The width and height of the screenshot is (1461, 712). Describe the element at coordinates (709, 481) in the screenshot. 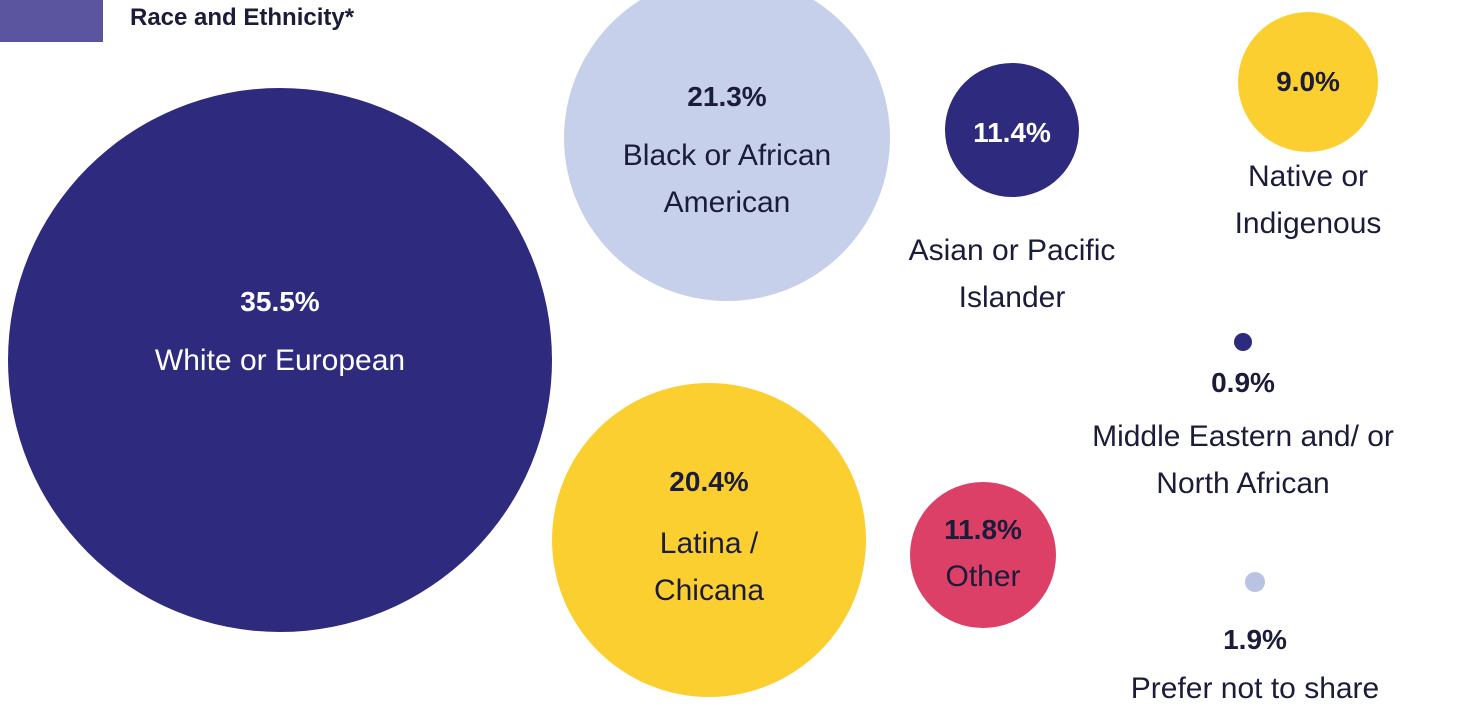

I see `value-label: 20.4%` at that location.